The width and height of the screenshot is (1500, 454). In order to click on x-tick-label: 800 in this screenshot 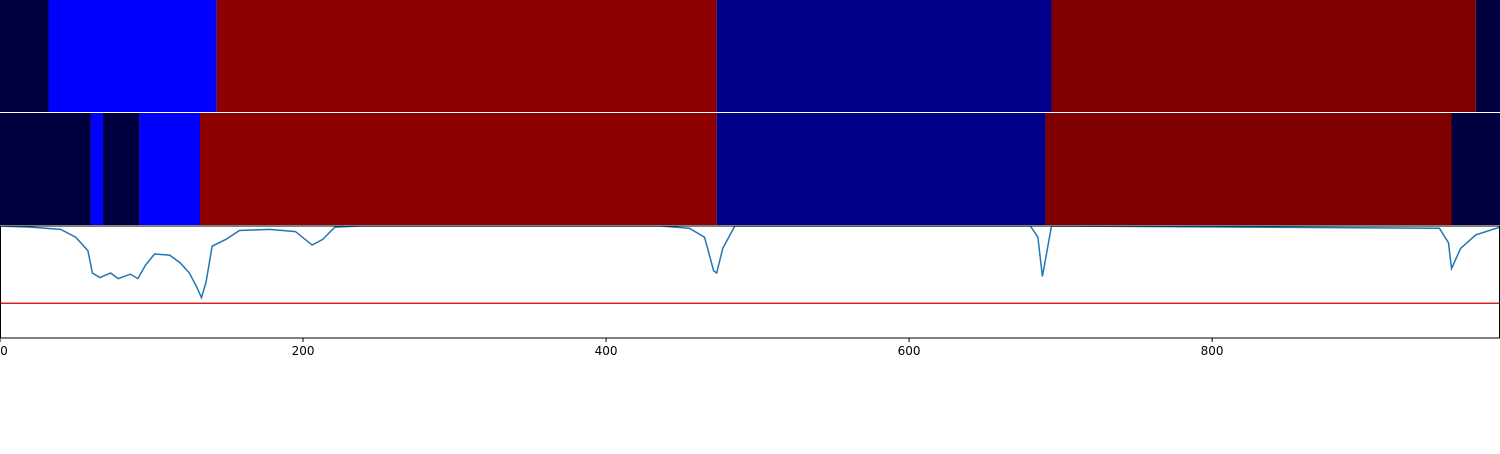, I will do `click(1212, 351)`.